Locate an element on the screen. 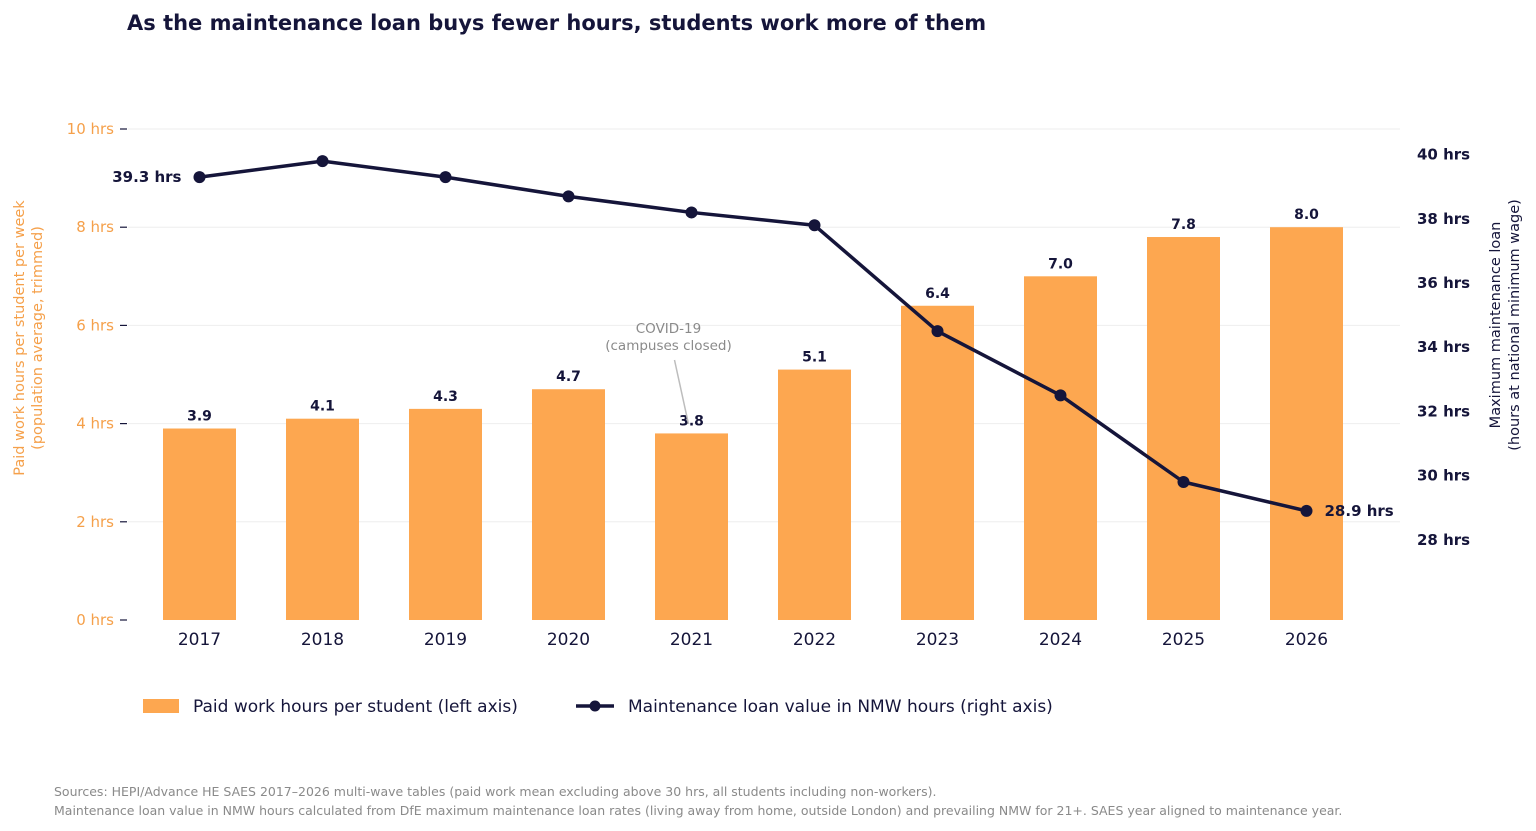 Image resolution: width=1536 pixels, height=831 pixels. left-tick-label: 0 hrs is located at coordinates (95, 620).